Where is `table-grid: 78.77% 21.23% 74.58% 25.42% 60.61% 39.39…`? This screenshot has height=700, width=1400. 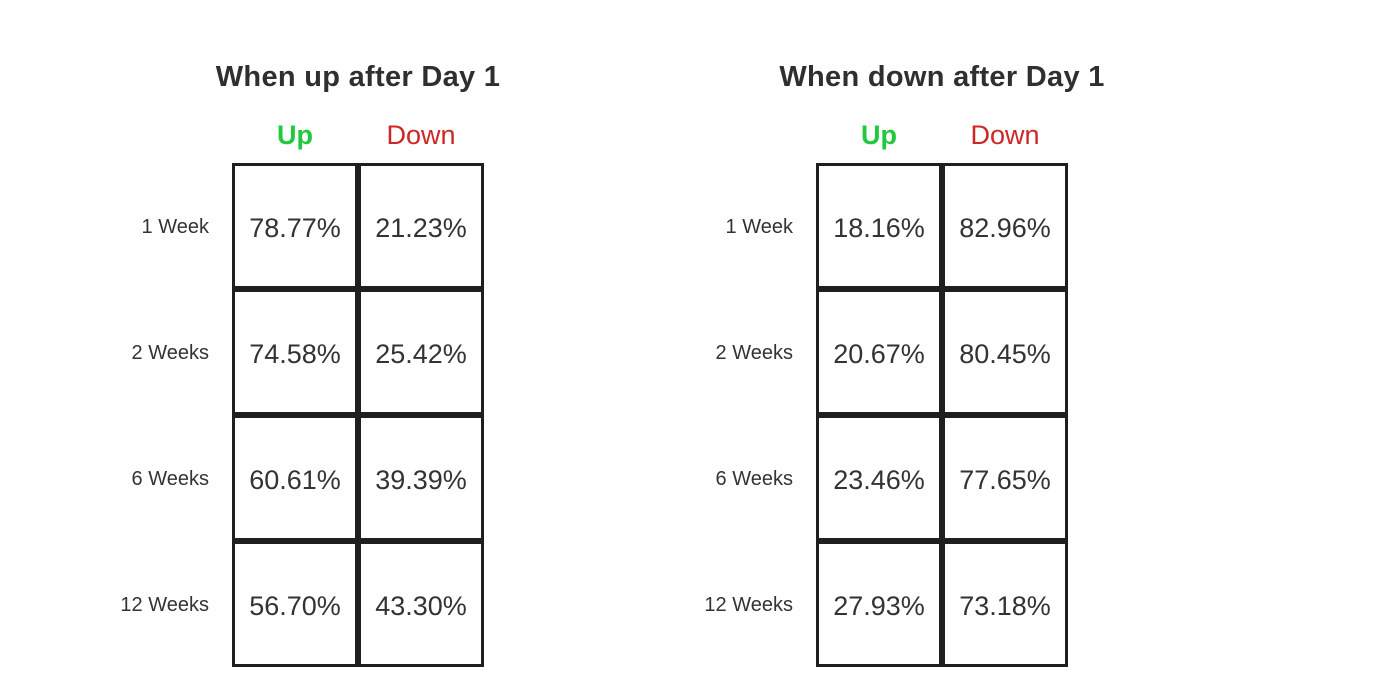
table-grid: 78.77% 21.23% 74.58% 25.42% 60.61% 39.39… is located at coordinates (358, 415).